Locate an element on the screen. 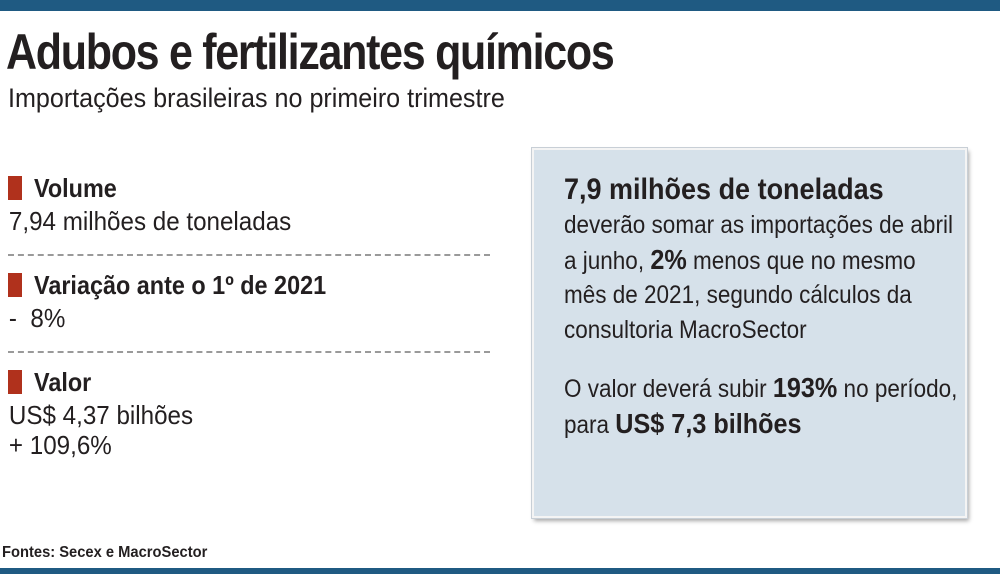 The image size is (1000, 574). metric-value: US$ 4,37 bilhões is located at coordinates (101, 415).